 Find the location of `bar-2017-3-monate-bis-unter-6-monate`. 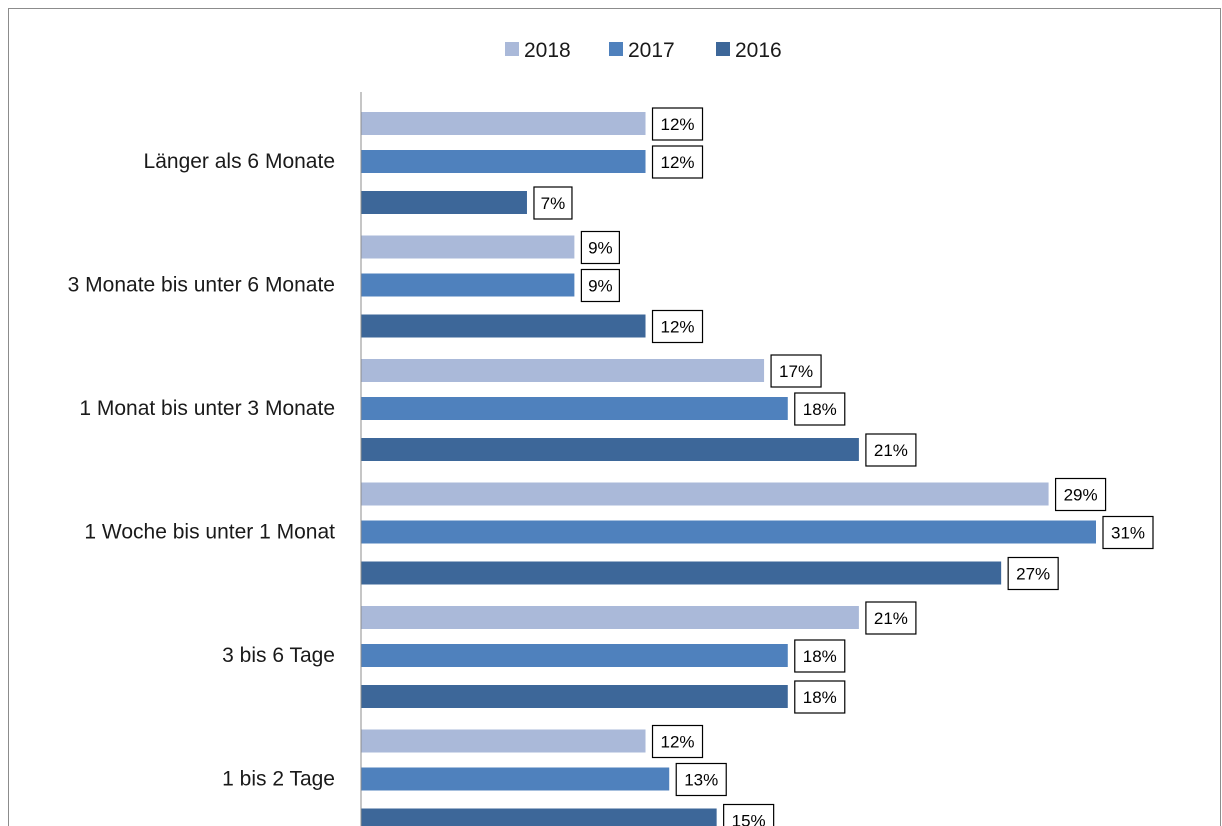

bar-2017-3-monate-bis-unter-6-monate is located at coordinates (468, 285).